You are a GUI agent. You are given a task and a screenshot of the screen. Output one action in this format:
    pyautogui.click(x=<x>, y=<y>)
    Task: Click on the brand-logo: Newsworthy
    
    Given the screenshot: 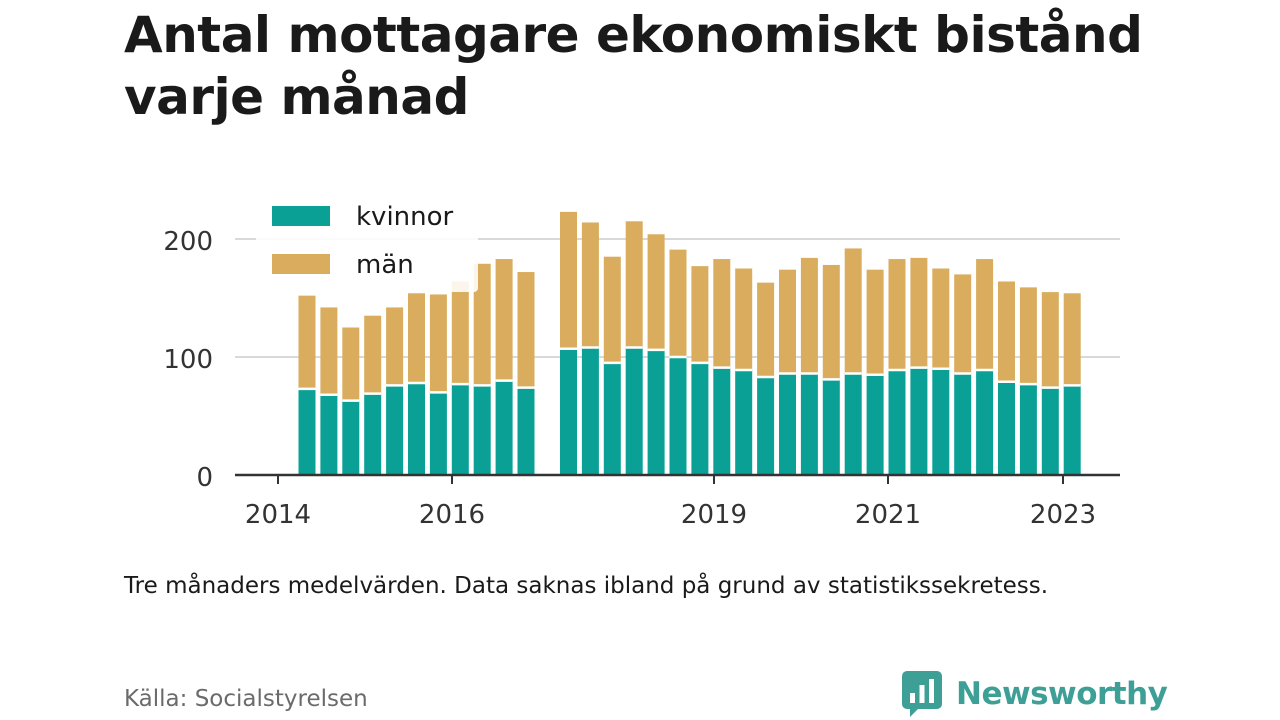 What is the action you would take?
    pyautogui.click(x=1035, y=694)
    